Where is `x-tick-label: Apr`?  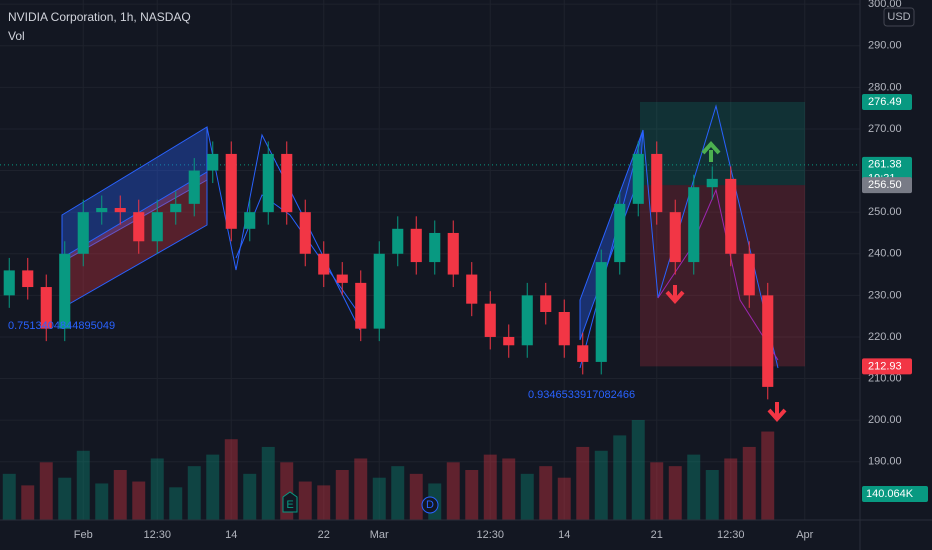
x-tick-label: Apr is located at coordinates (804, 535).